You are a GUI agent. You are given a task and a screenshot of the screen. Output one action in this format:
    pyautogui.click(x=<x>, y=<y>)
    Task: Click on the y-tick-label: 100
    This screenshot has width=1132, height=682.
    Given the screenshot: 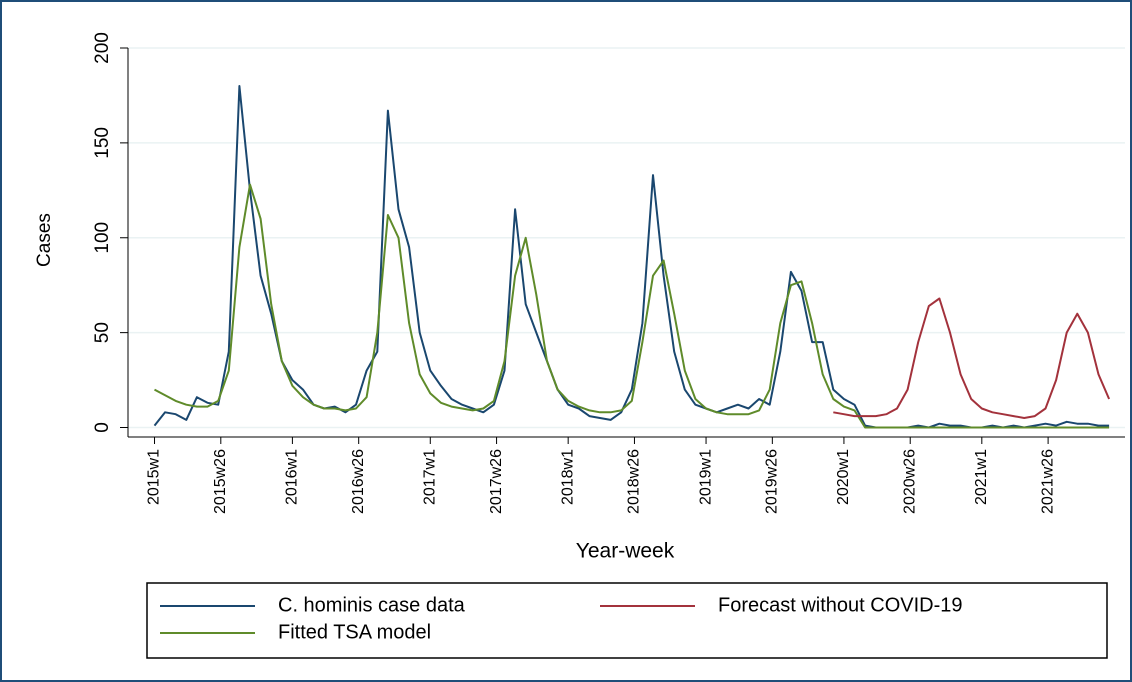 What is the action you would take?
    pyautogui.click(x=102, y=238)
    